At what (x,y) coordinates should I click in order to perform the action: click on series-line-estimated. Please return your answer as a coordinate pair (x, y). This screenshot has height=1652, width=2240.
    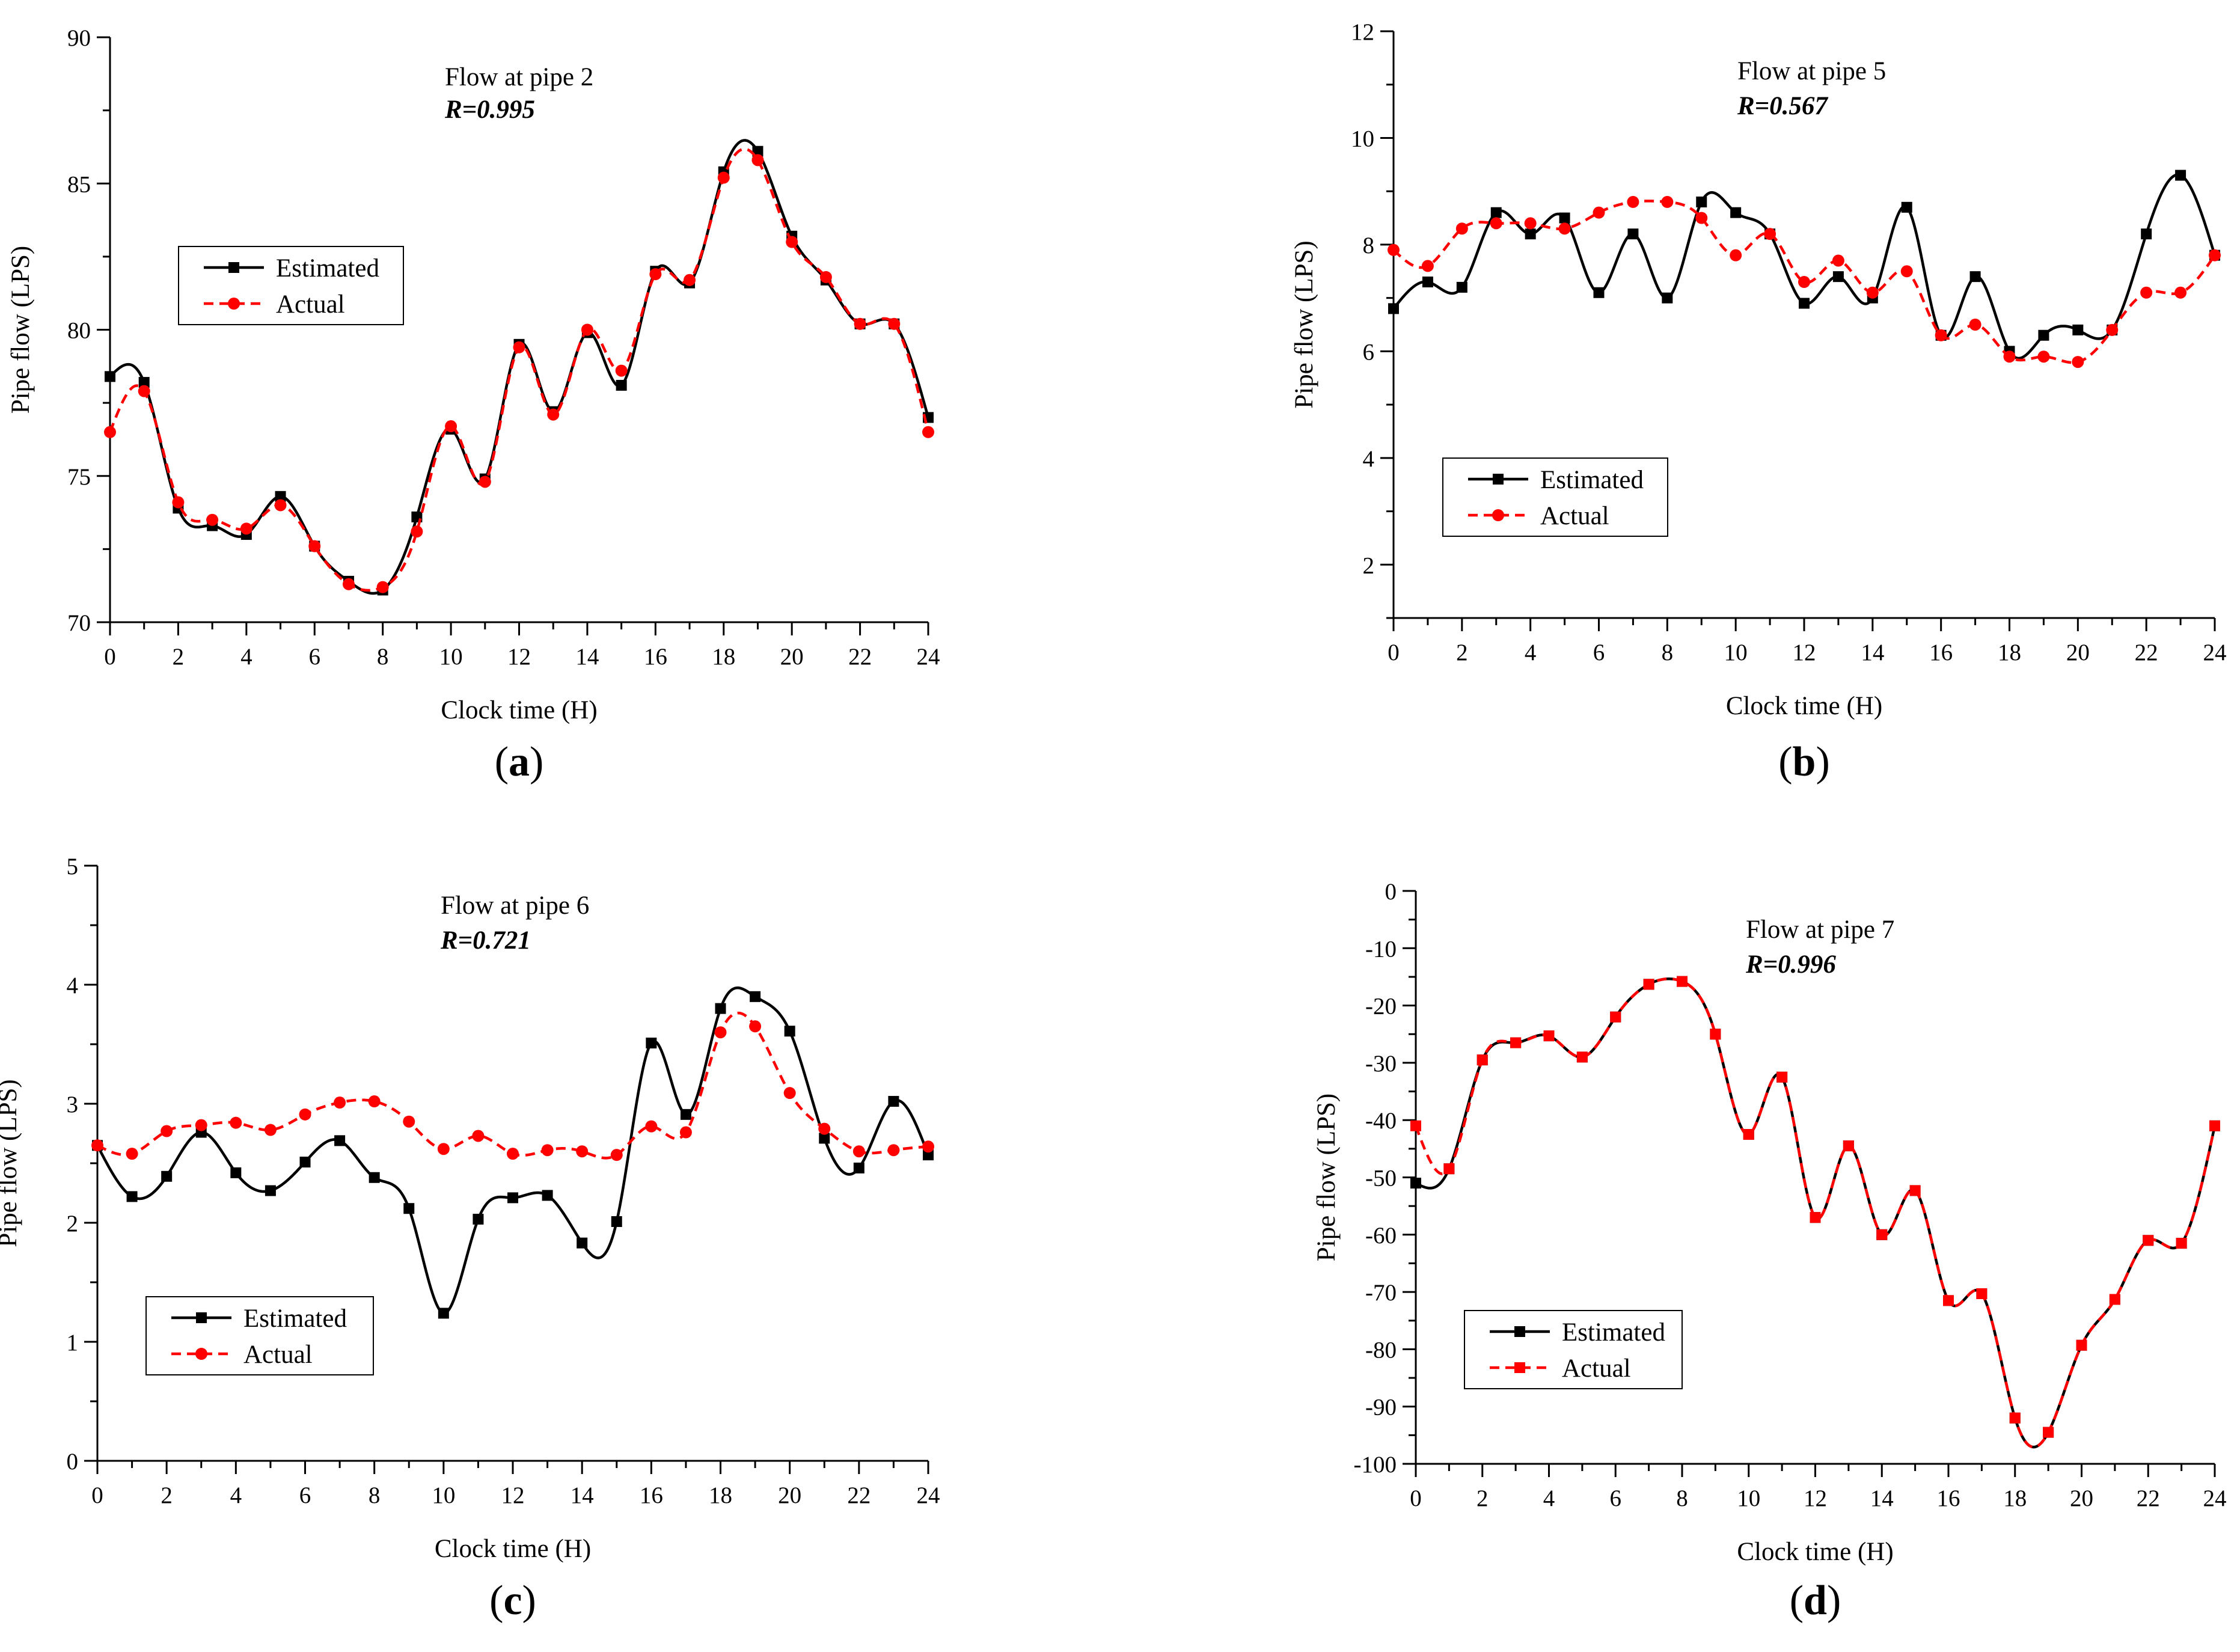
    Looking at the image, I should click on (1804, 266).